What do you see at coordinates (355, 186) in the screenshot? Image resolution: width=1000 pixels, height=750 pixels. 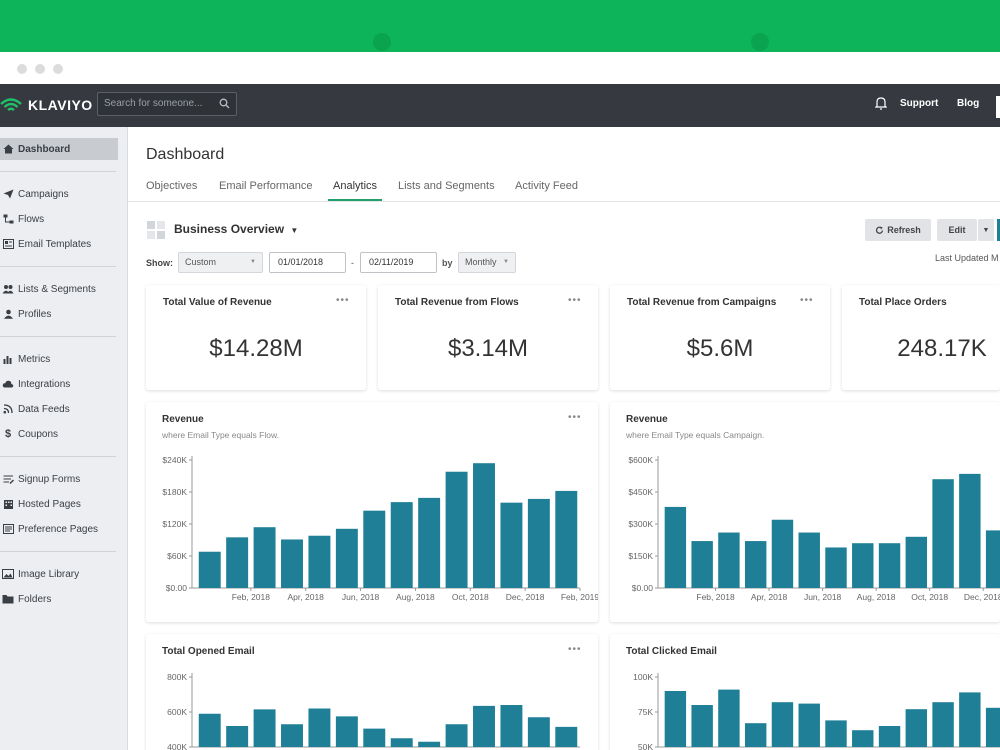 I see `tab-analytics: Analytics` at bounding box center [355, 186].